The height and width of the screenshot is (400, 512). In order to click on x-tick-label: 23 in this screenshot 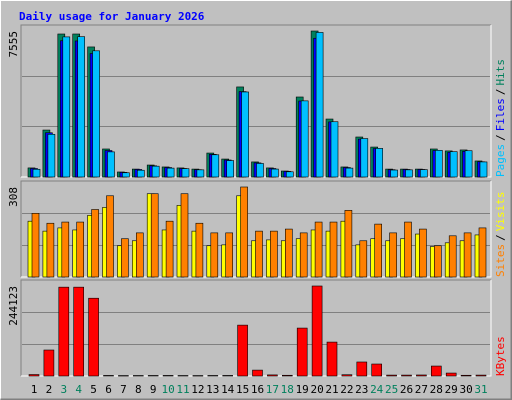, I will do `click(361, 389)`.